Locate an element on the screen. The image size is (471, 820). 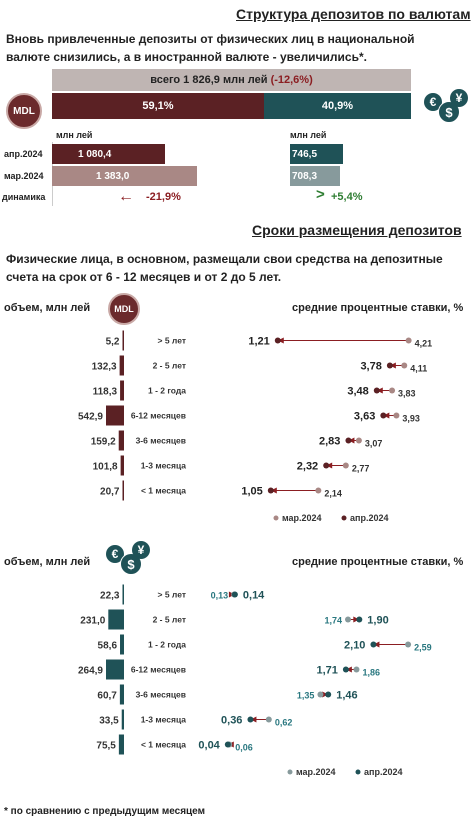
currency-structure-title: Структура депозитов по валютам is located at coordinates (353, 14).